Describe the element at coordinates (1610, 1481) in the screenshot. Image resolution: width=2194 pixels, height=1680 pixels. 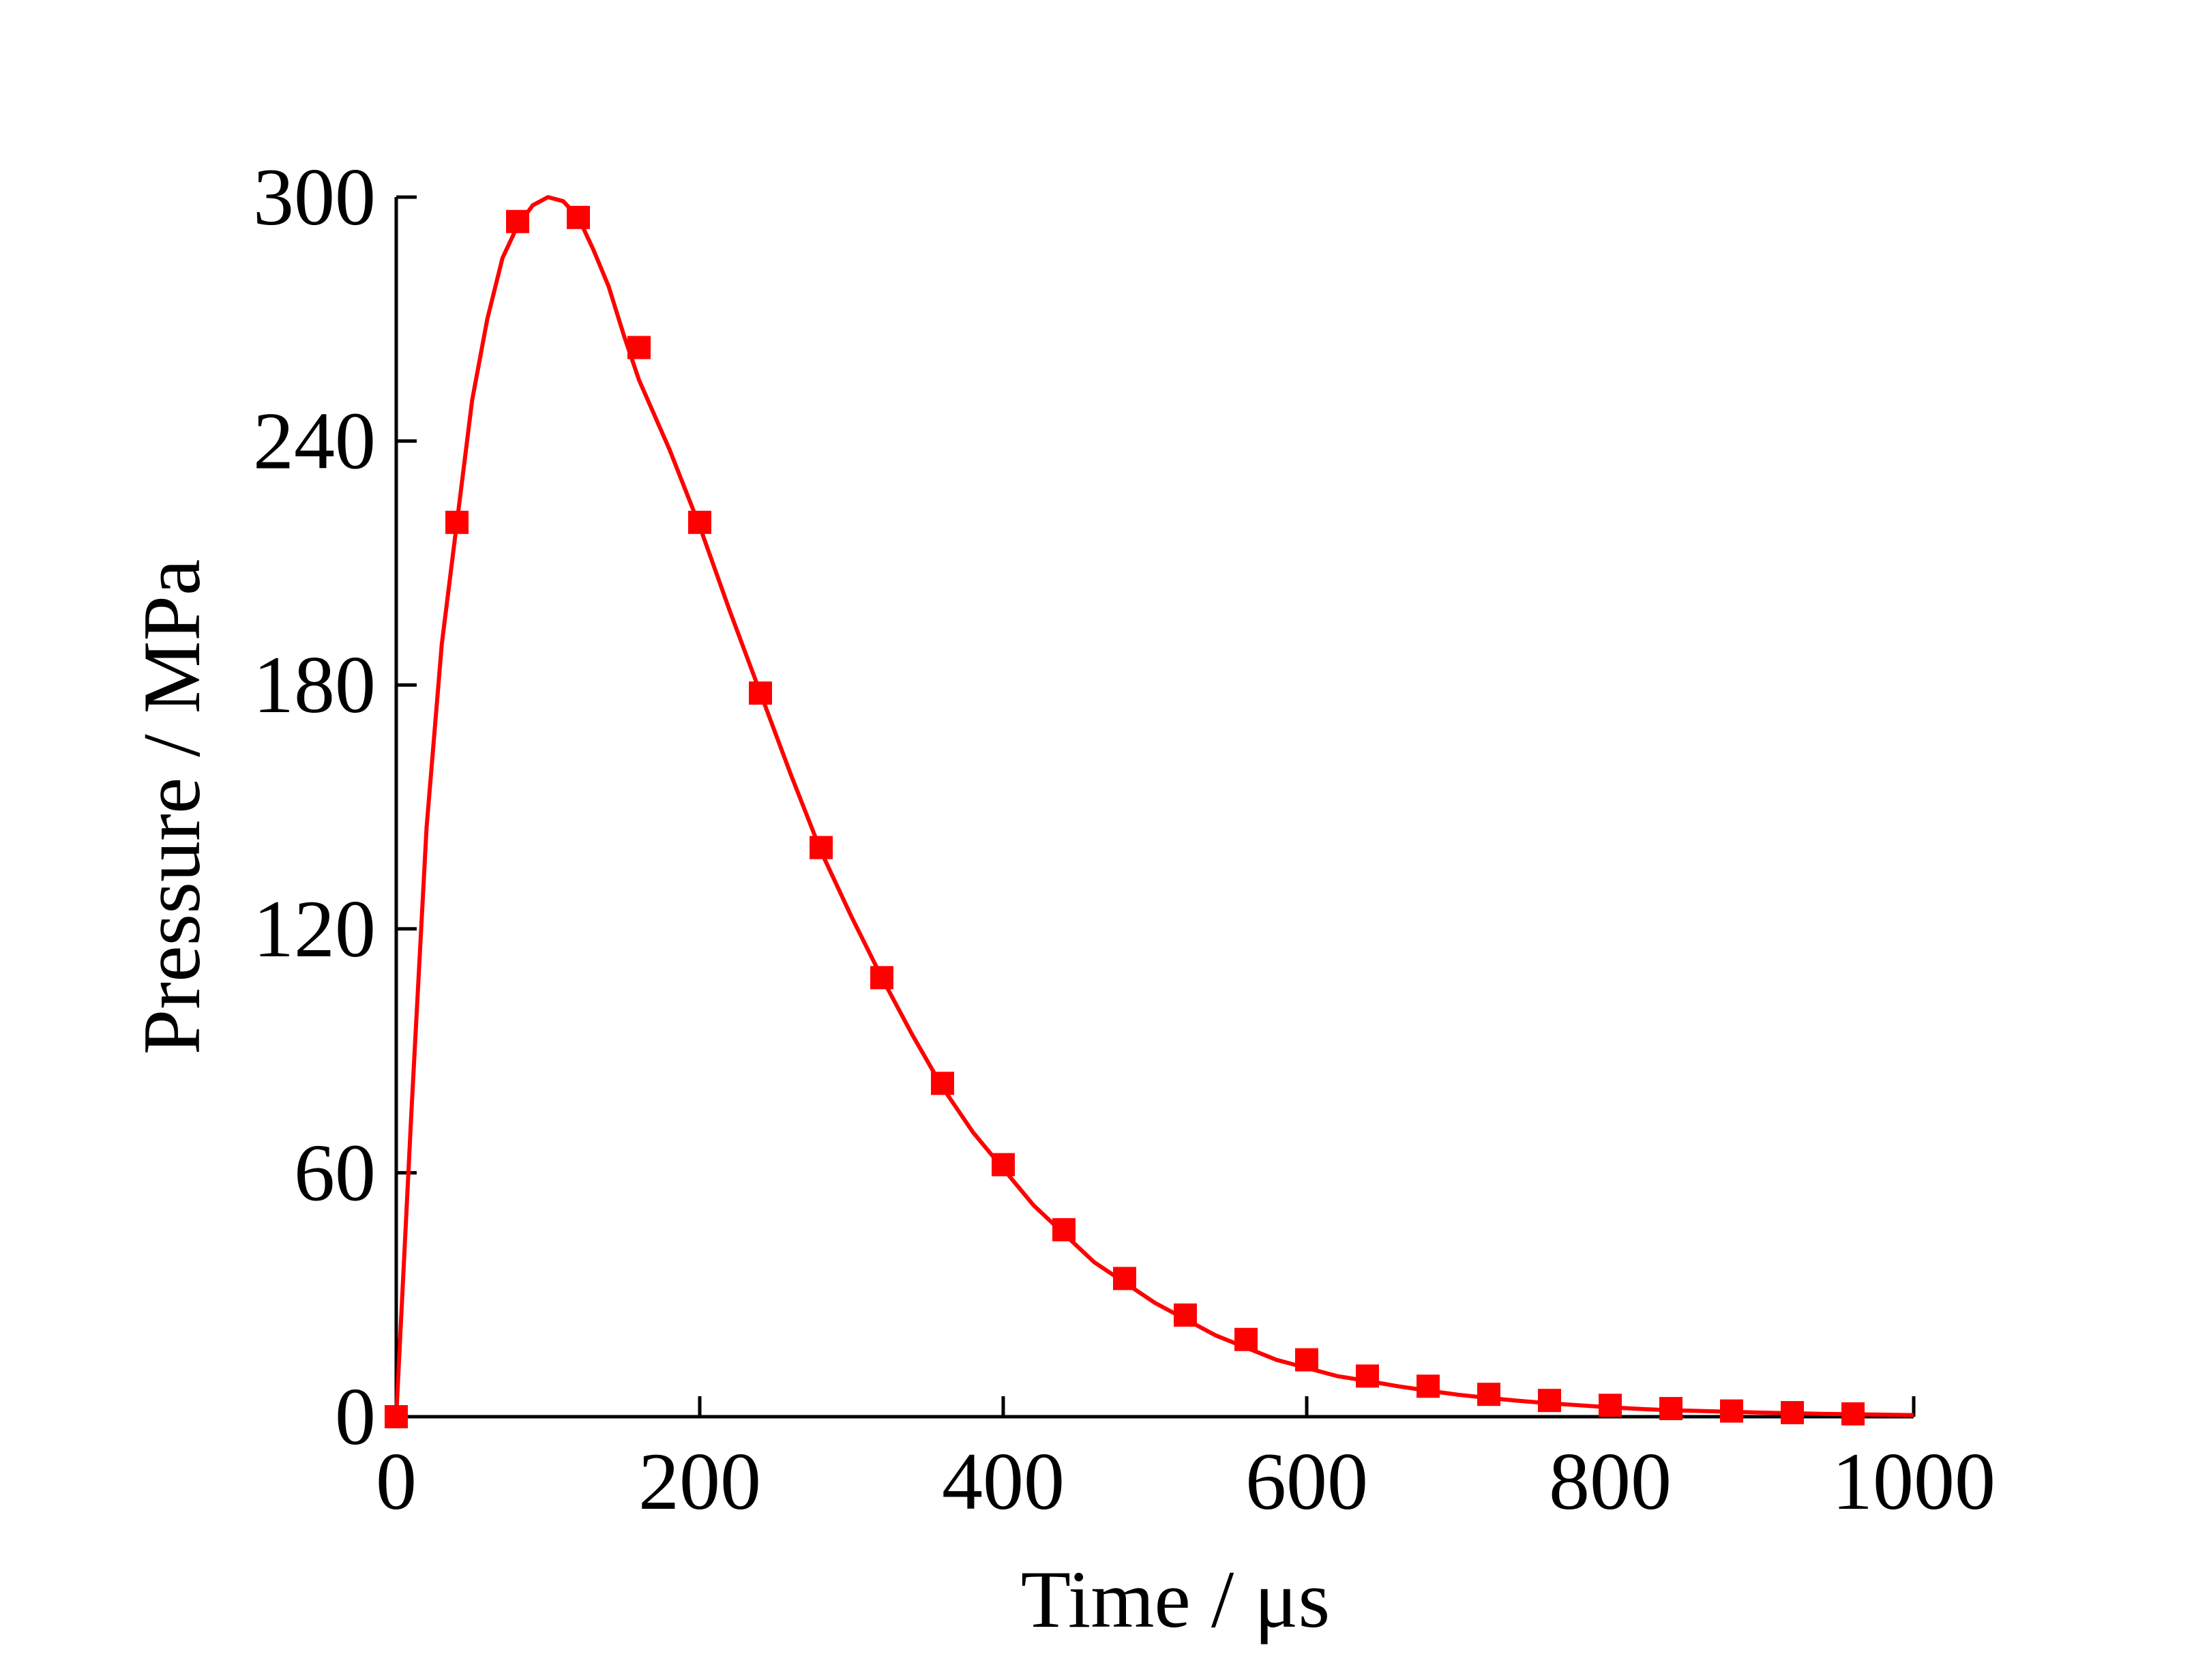
I see `x-tick-label: 800` at that location.